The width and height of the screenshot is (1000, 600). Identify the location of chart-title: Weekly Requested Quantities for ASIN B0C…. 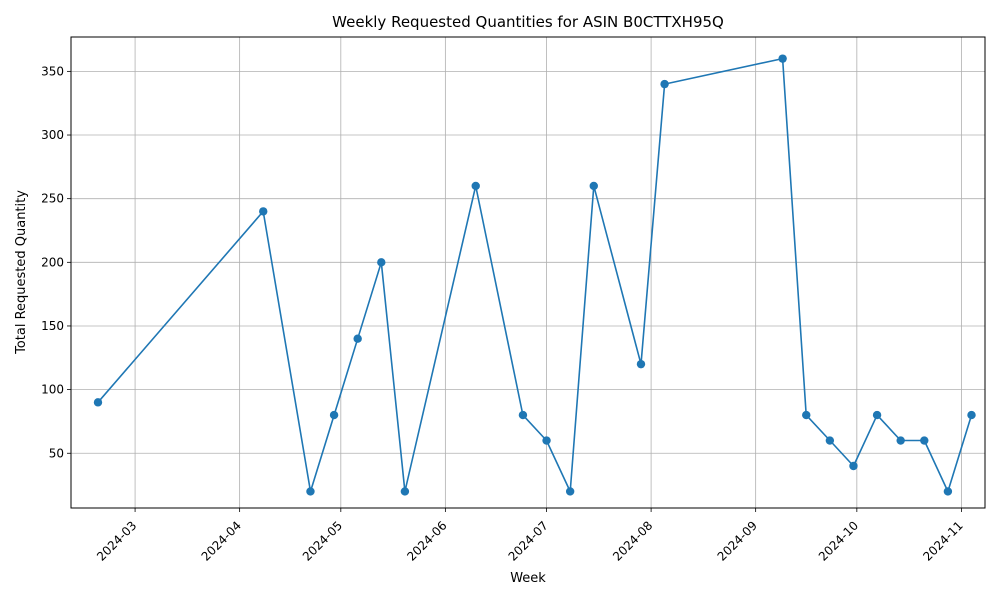
(528, 22).